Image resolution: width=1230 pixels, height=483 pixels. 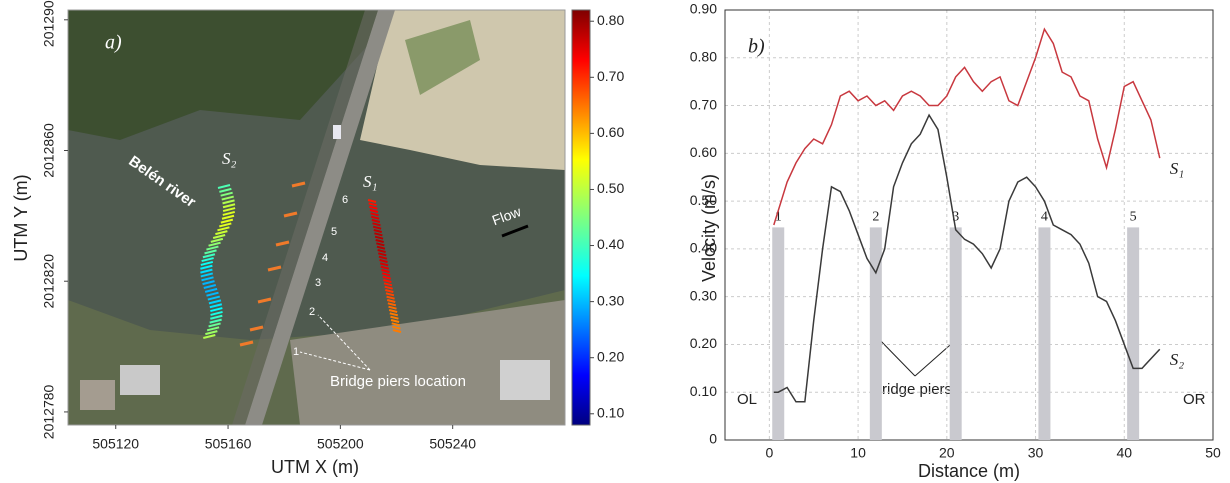 What do you see at coordinates (370, 181) in the screenshot?
I see `transect-label: S₁` at bounding box center [370, 181].